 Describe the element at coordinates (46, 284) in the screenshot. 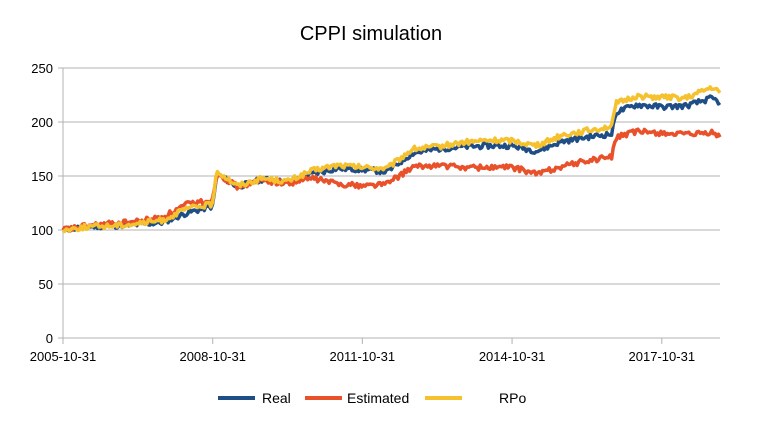

I see `y-tick-label: 50` at that location.